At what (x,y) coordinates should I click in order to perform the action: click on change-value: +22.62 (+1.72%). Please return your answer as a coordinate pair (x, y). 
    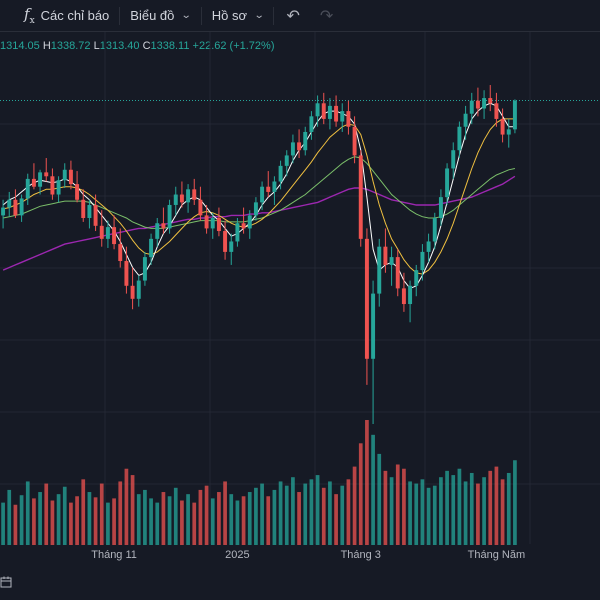
    Looking at the image, I should click on (233, 46).